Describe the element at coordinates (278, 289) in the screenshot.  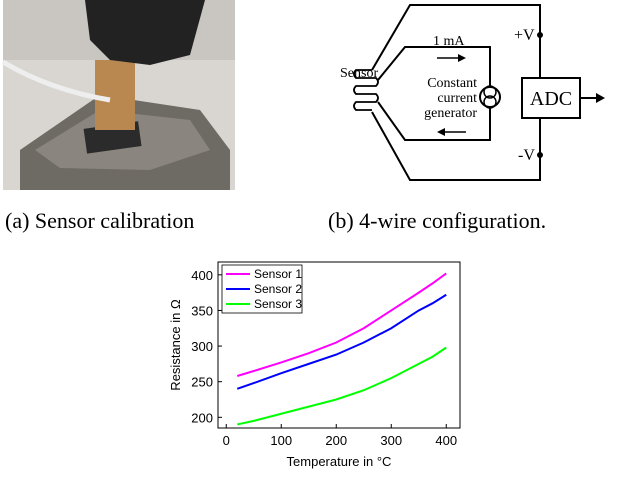
I see `legend-label: Sensor 2` at that location.